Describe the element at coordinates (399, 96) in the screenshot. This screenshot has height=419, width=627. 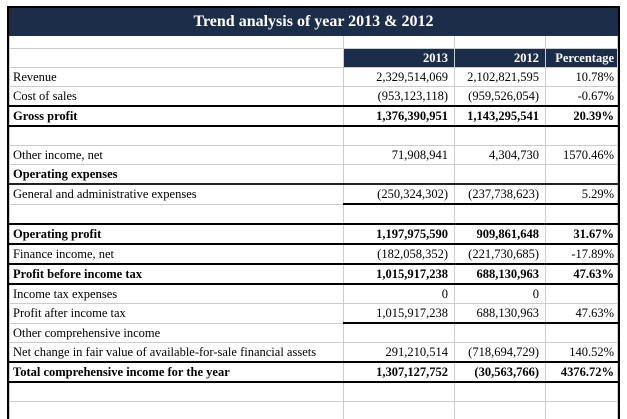
I see `cell-2013: (953,123,118)` at that location.